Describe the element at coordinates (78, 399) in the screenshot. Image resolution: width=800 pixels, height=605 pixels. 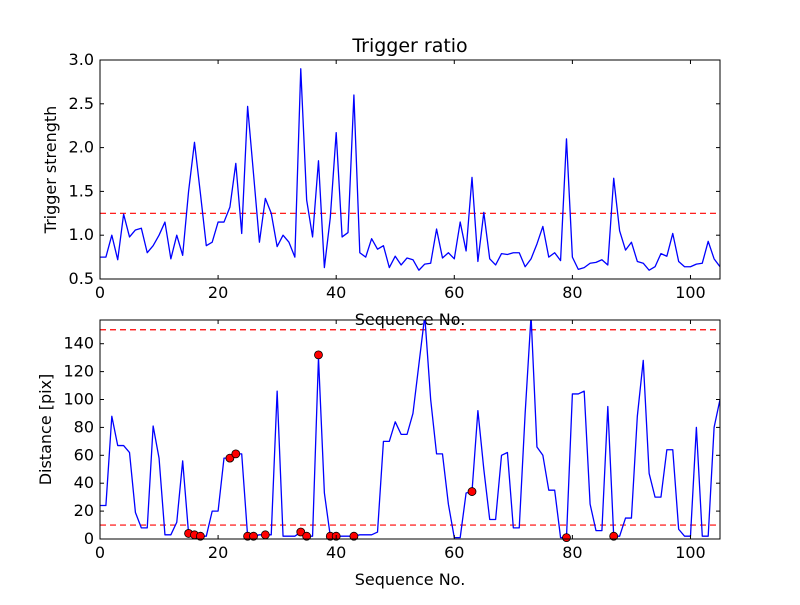
I see `lower-y-tick-label: 100` at that location.